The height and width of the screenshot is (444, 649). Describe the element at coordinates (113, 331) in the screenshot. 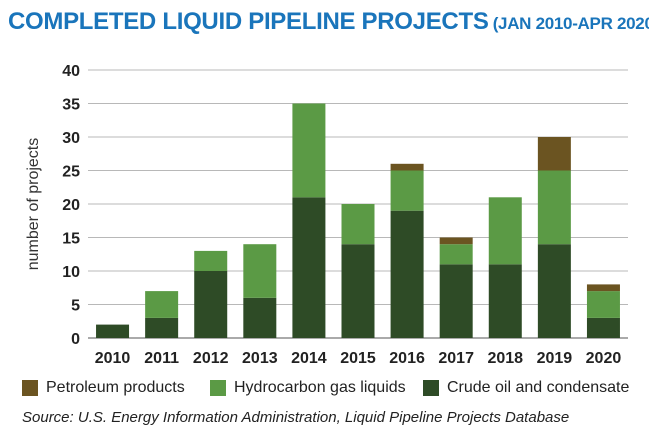

I see `bar-crude-2010` at that location.